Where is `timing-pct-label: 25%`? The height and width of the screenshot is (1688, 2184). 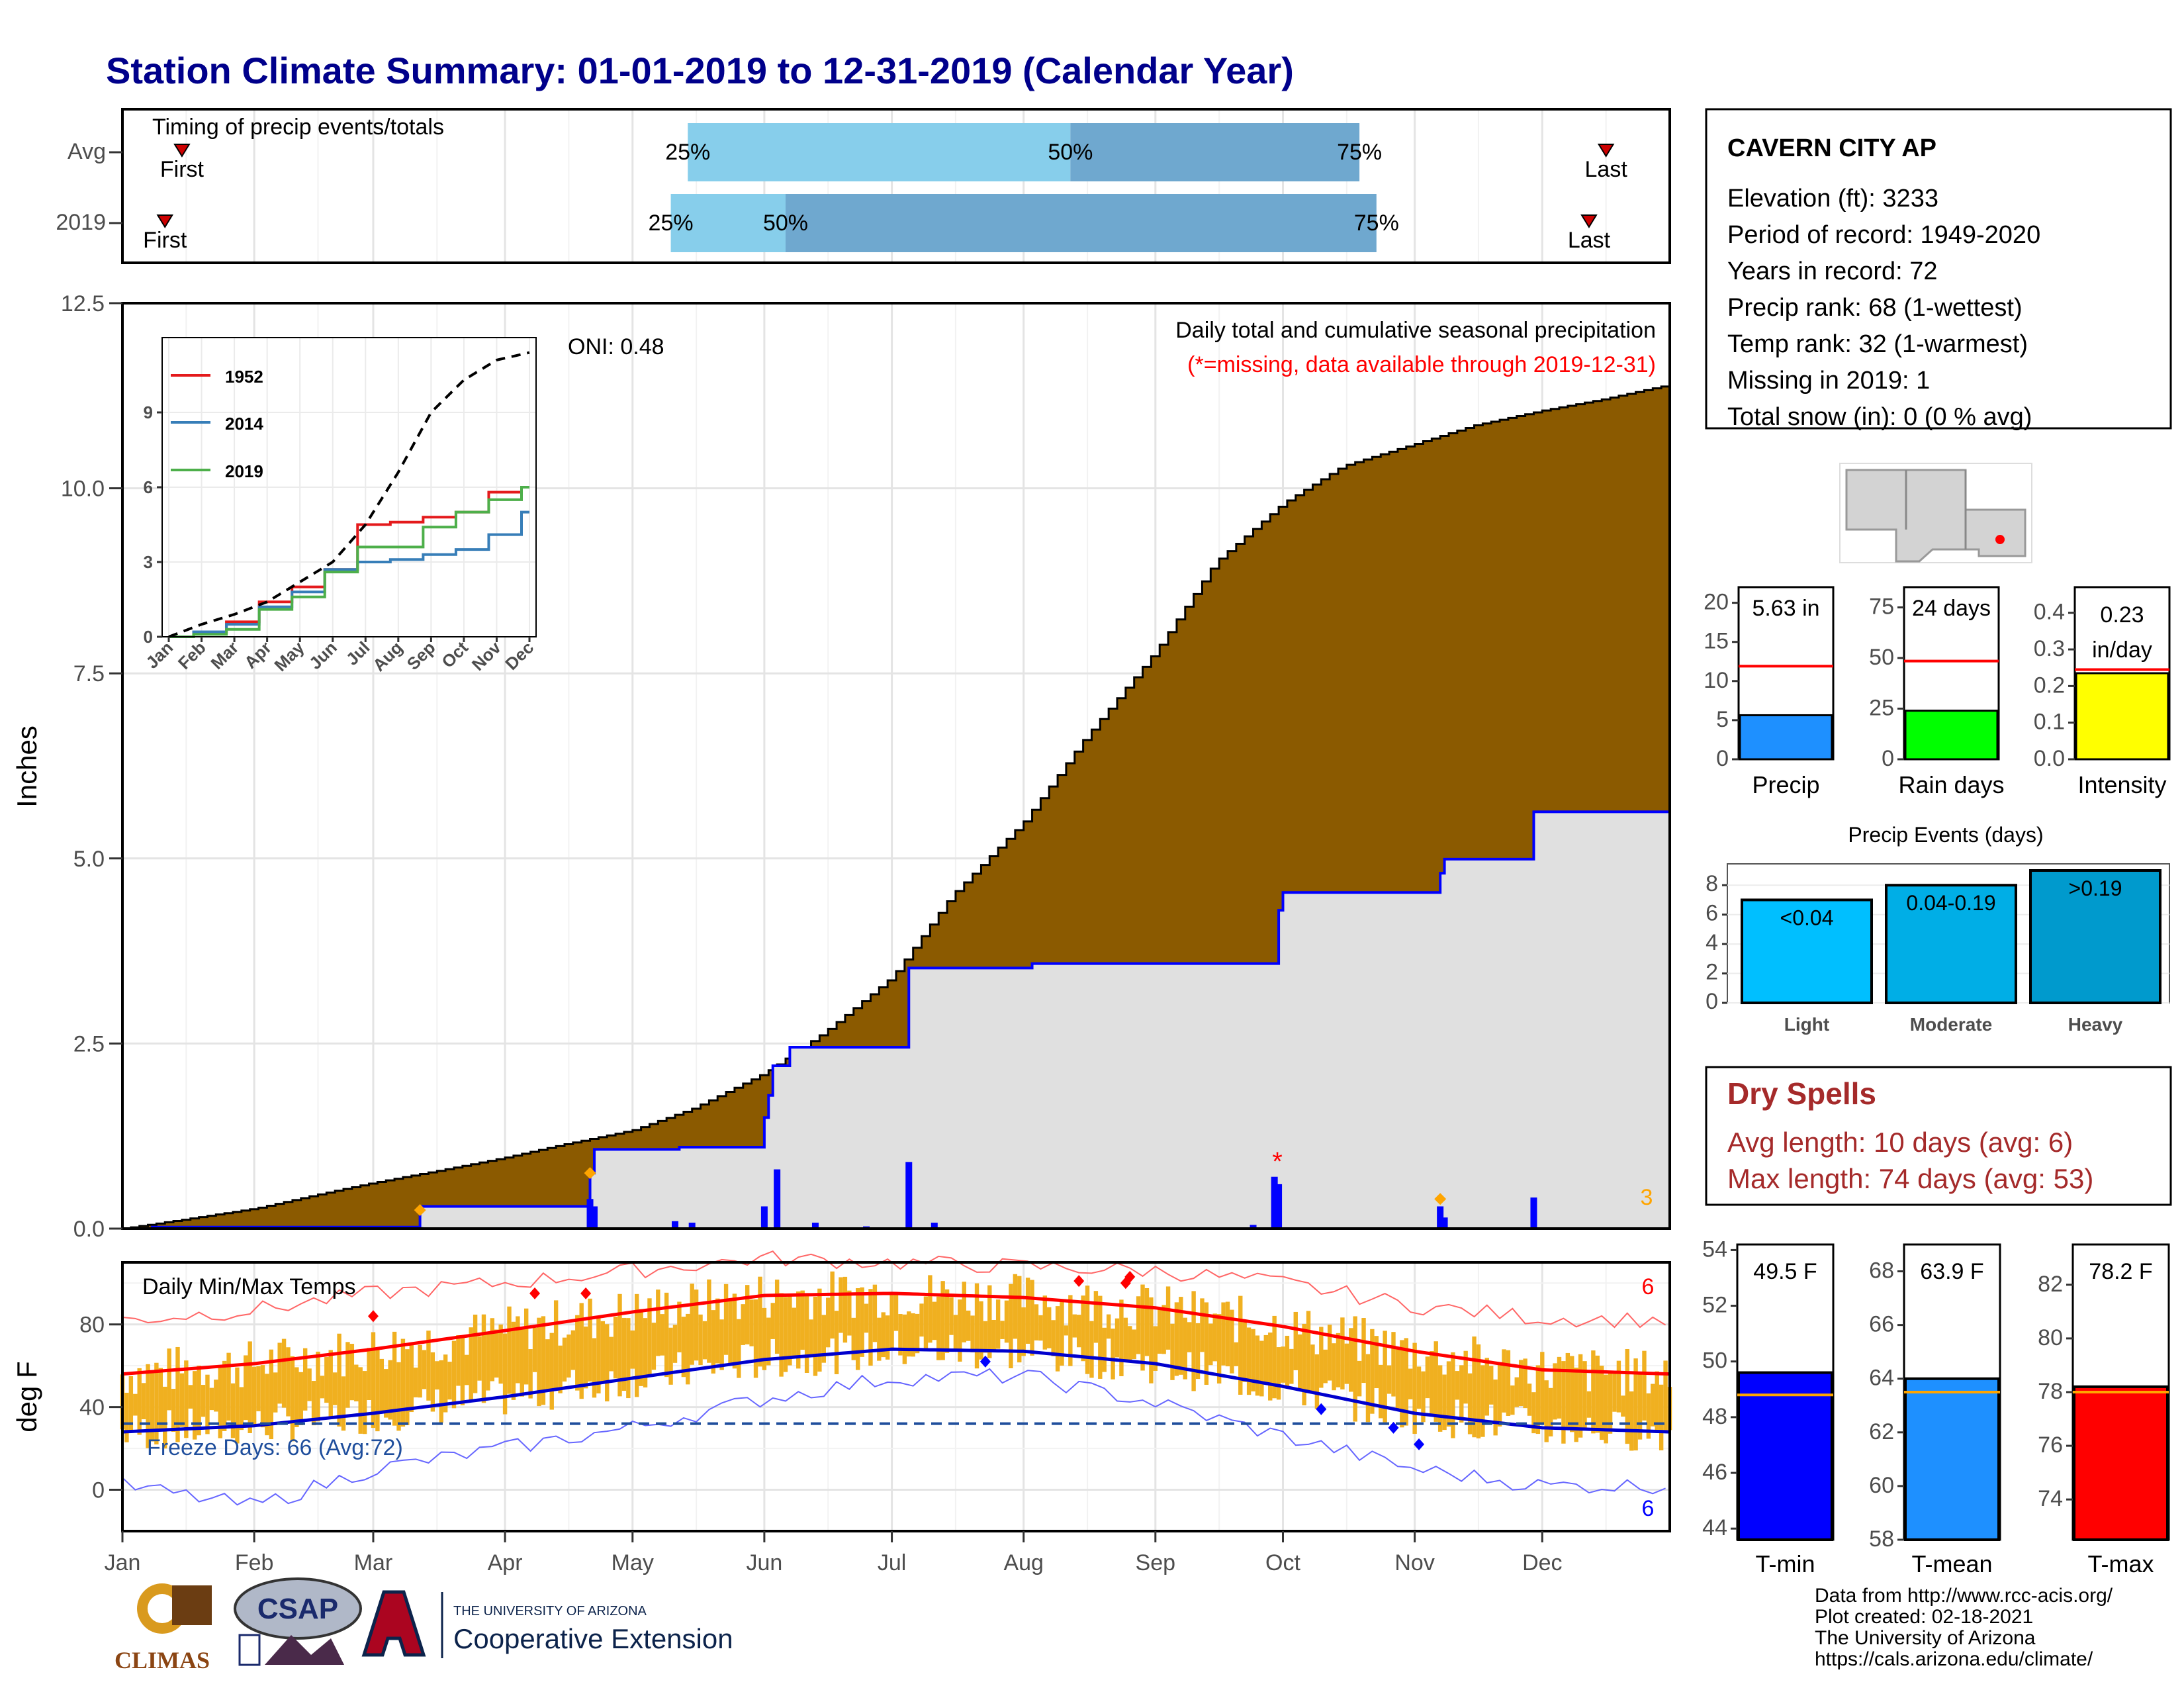 timing-pct-label: 25% is located at coordinates (671, 223).